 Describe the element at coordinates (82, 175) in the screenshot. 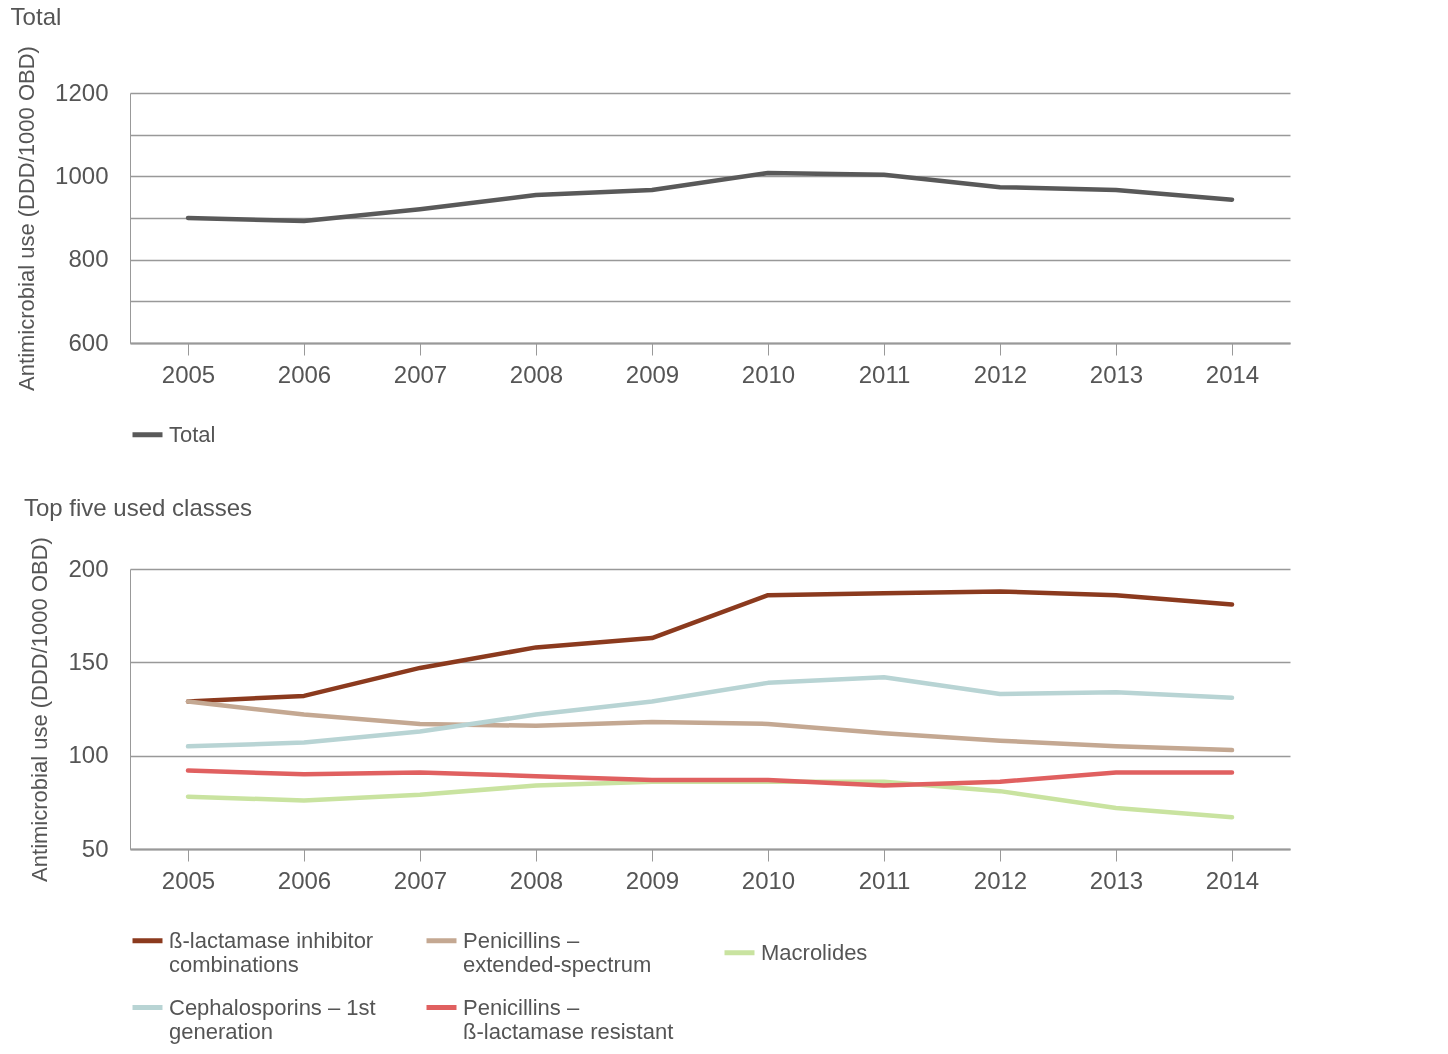

I see `y-tick-label: 1000` at that location.